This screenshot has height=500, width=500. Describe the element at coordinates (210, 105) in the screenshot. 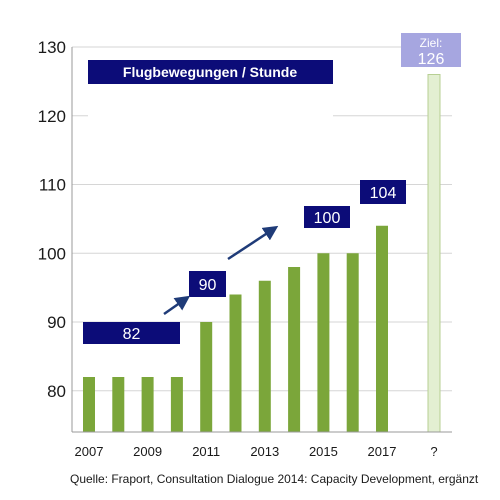

I see `title-backdrop` at that location.